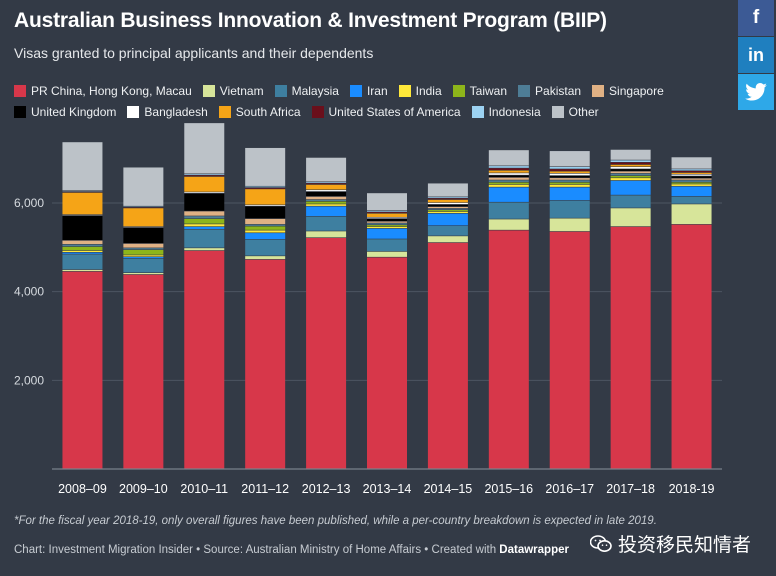 The image size is (776, 576). Describe the element at coordinates (377, 91) in the screenshot. I see `legend-label: Iran` at that location.